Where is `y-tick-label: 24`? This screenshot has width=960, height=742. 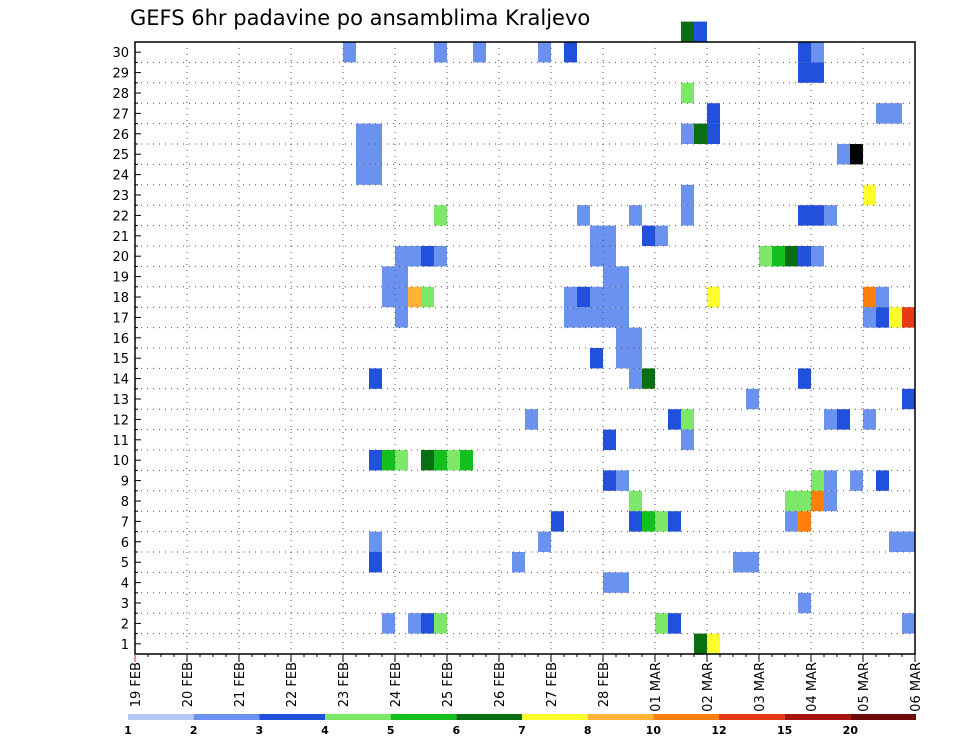
y-tick-label: 24 is located at coordinates (120, 176).